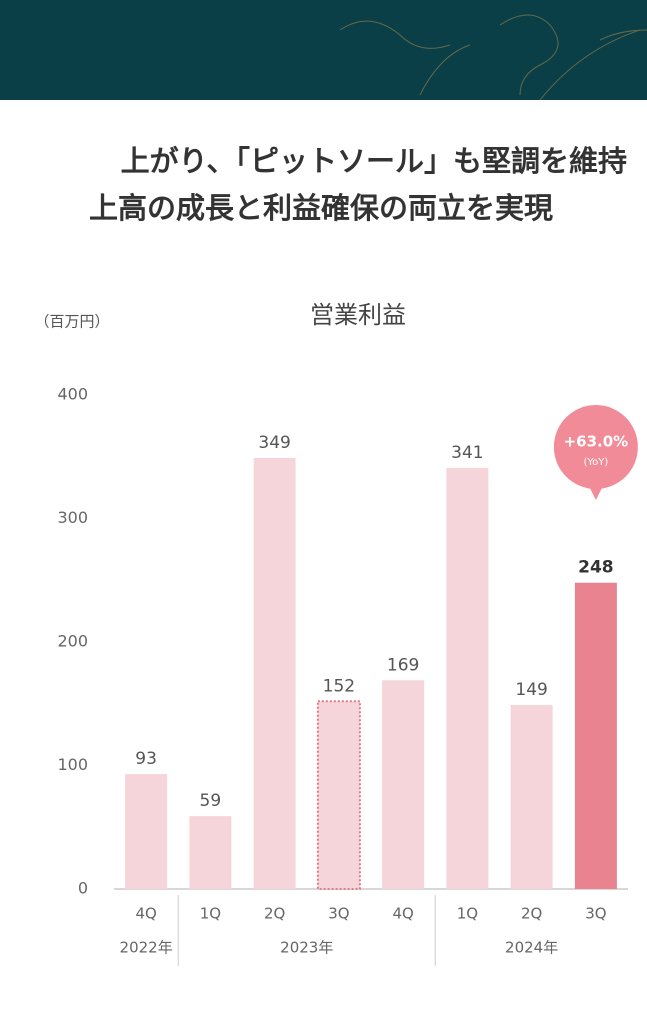  What do you see at coordinates (493, 57) in the screenshot?
I see `header-ornament` at bounding box center [493, 57].